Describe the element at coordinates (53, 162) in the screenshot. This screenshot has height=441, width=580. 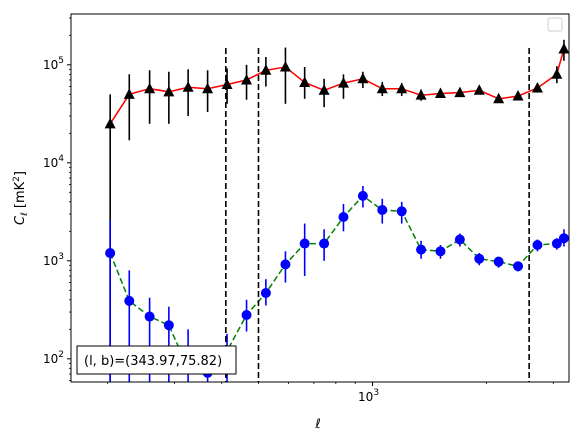
I see `y-tick-label-2: 10⁴` at that location.